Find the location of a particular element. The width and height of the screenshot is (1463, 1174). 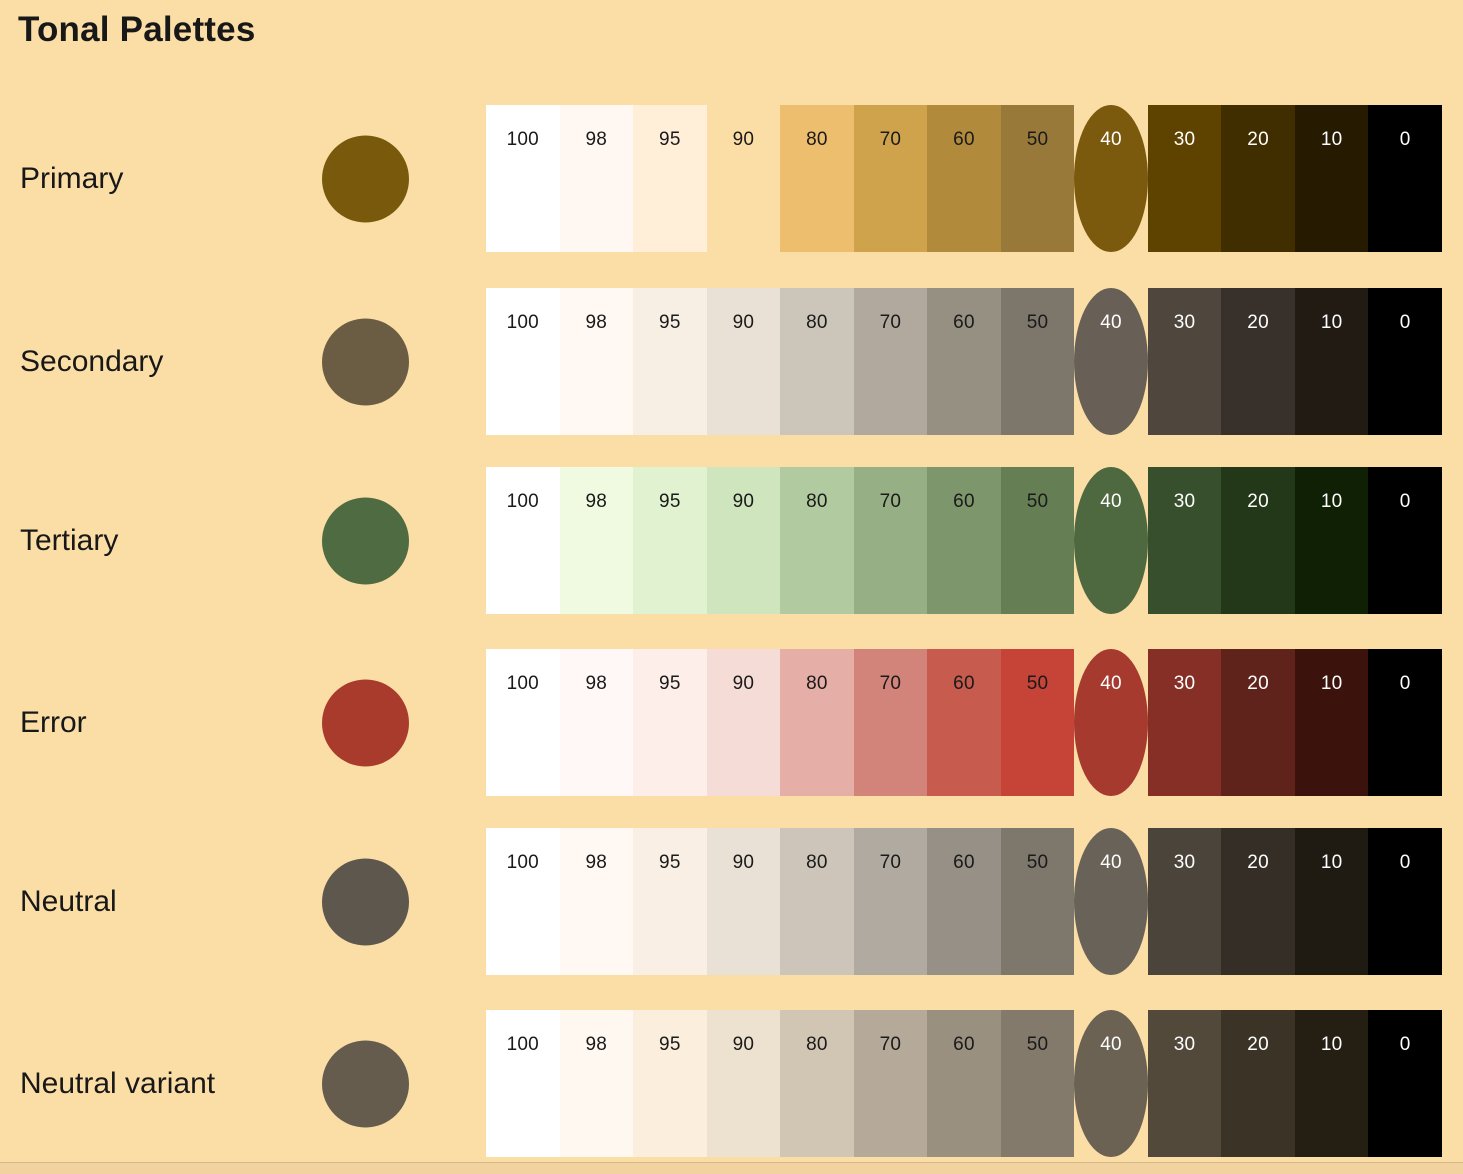

tone-swatch-tertiary-70: 70 is located at coordinates (890, 540).